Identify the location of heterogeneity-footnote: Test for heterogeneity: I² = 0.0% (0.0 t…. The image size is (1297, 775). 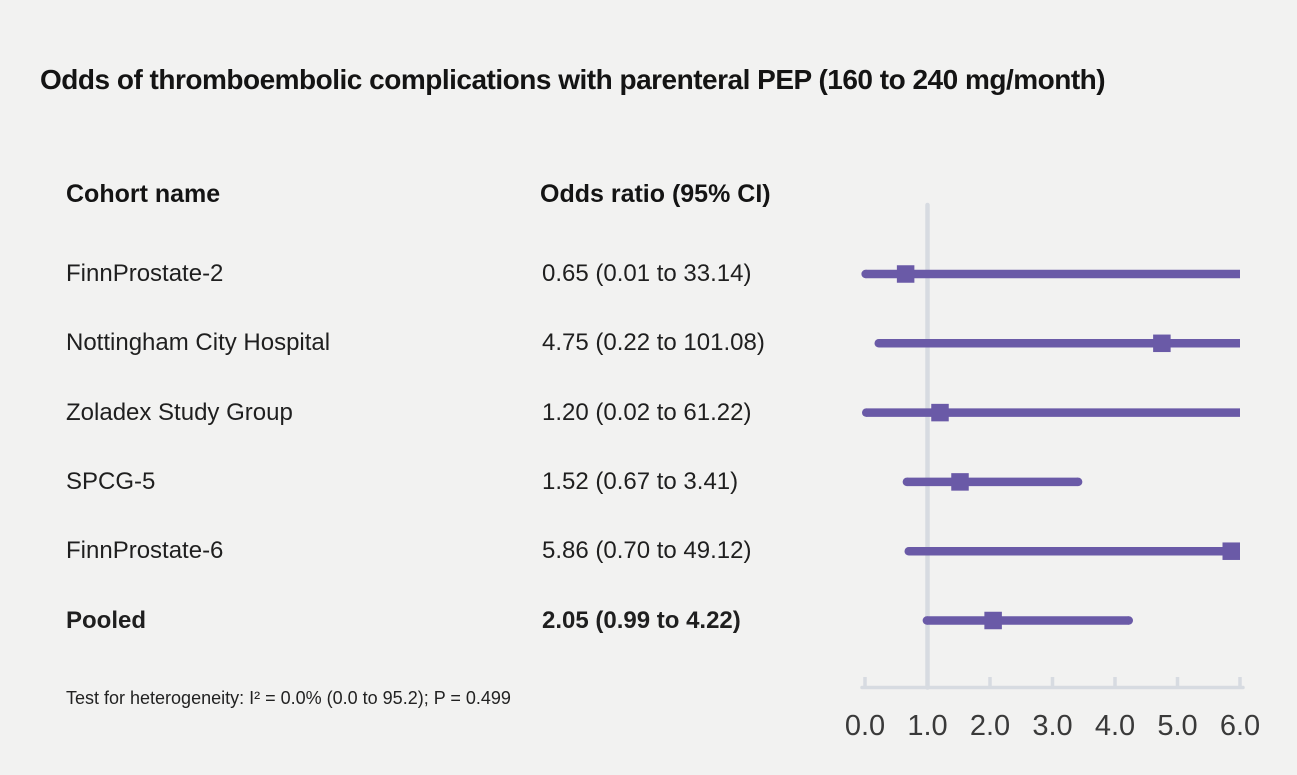
(288, 698).